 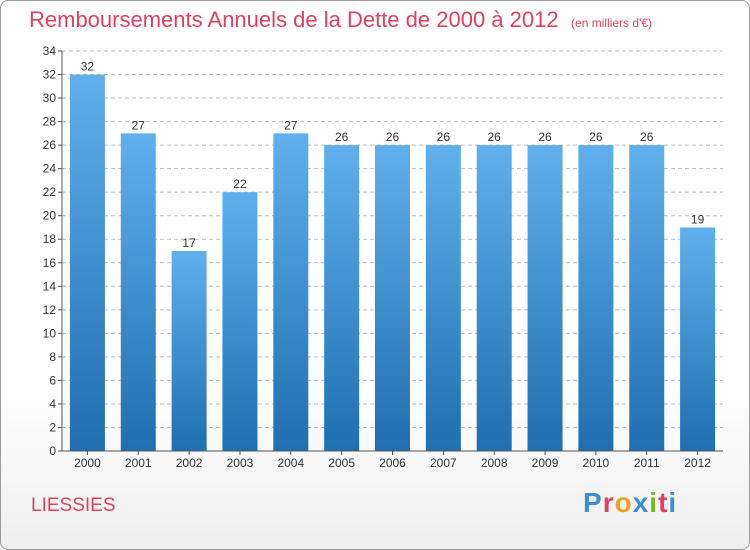 I want to click on y-tick-label: 30, so click(x=50, y=98).